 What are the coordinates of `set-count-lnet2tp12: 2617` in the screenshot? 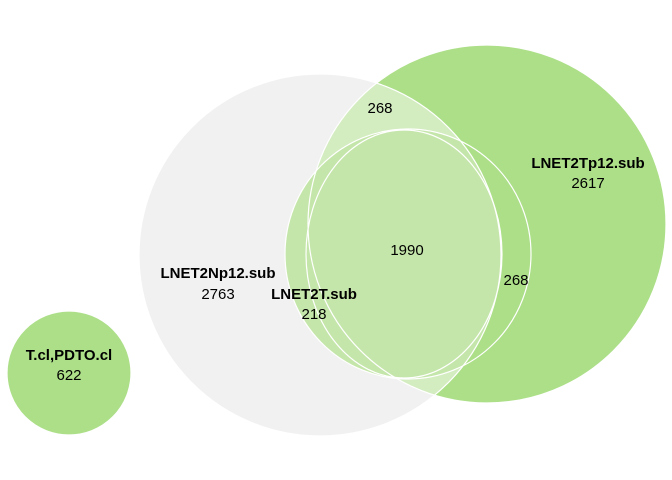 It's located at (587, 183).